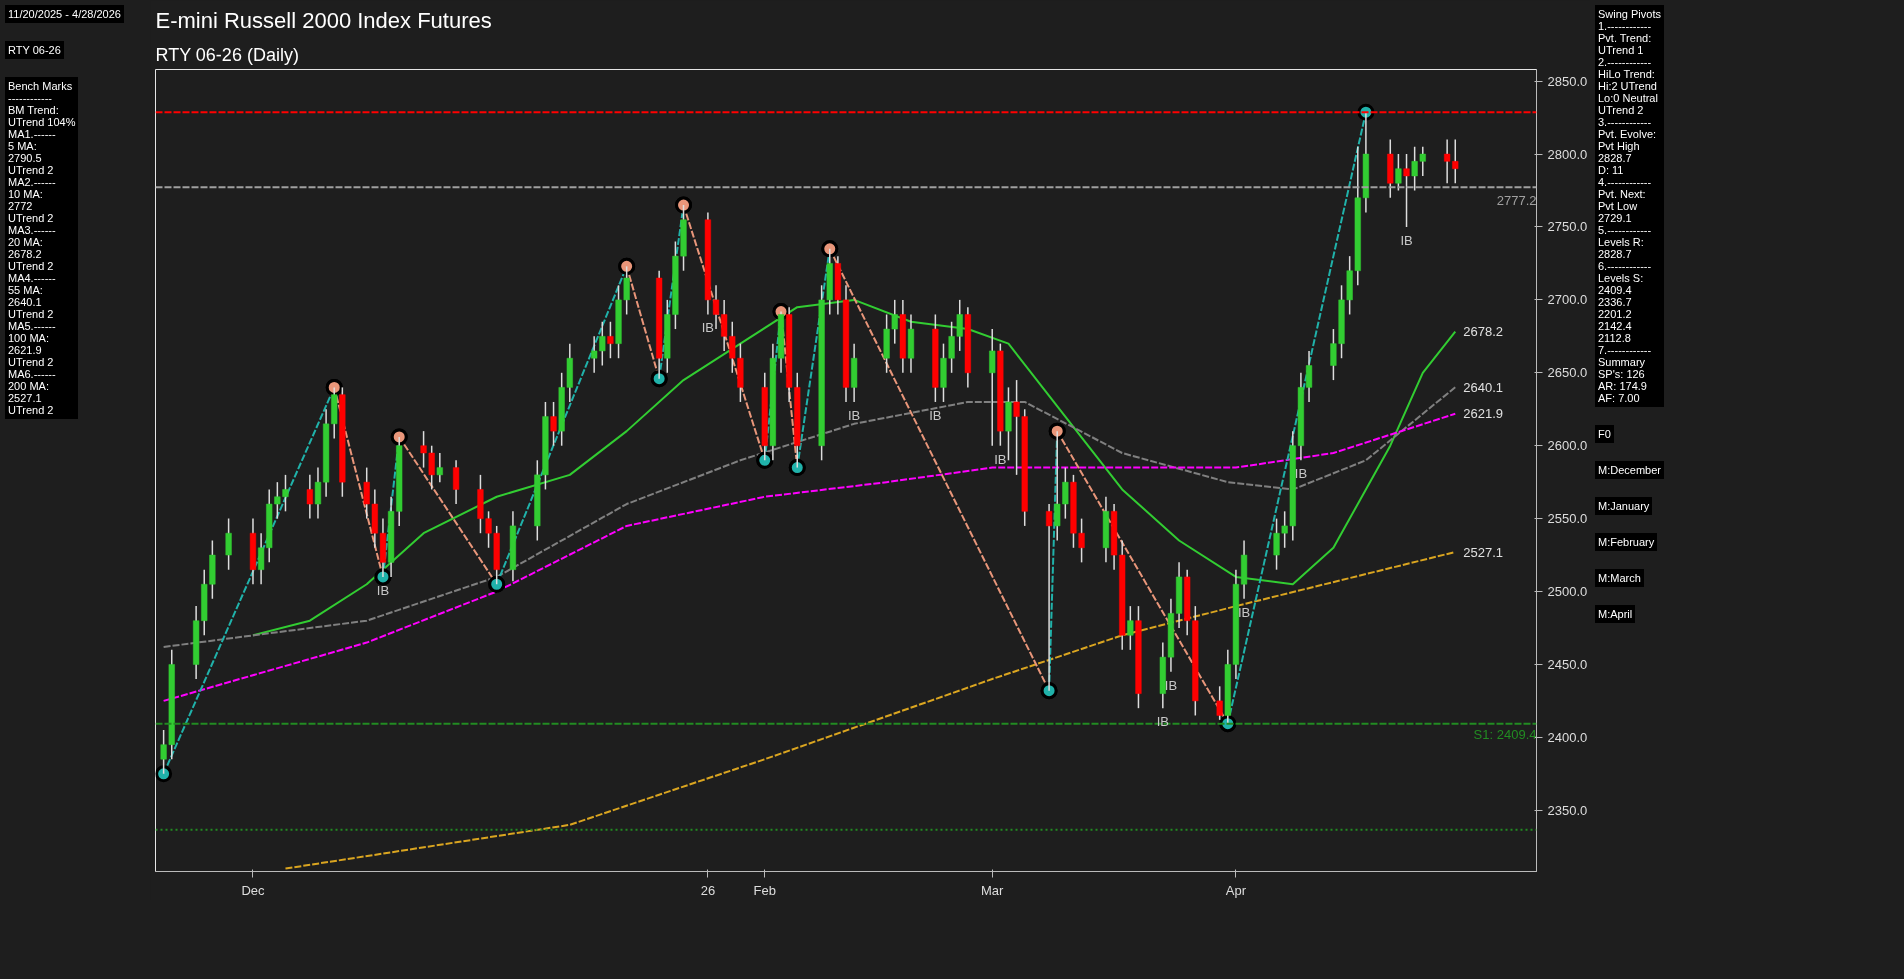 This screenshot has height=979, width=1904. I want to click on text: M:April, so click(1615, 614).